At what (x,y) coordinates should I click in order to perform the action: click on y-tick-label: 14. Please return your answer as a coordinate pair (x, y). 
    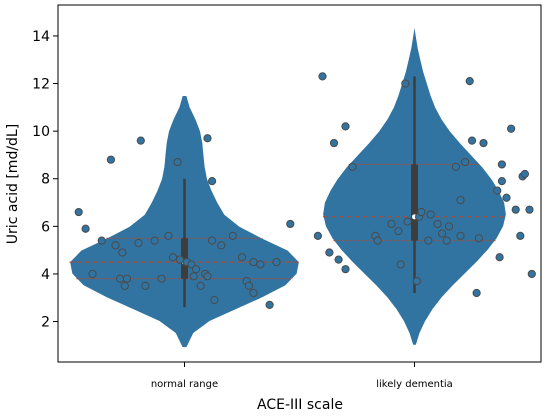
    Looking at the image, I should click on (41, 37).